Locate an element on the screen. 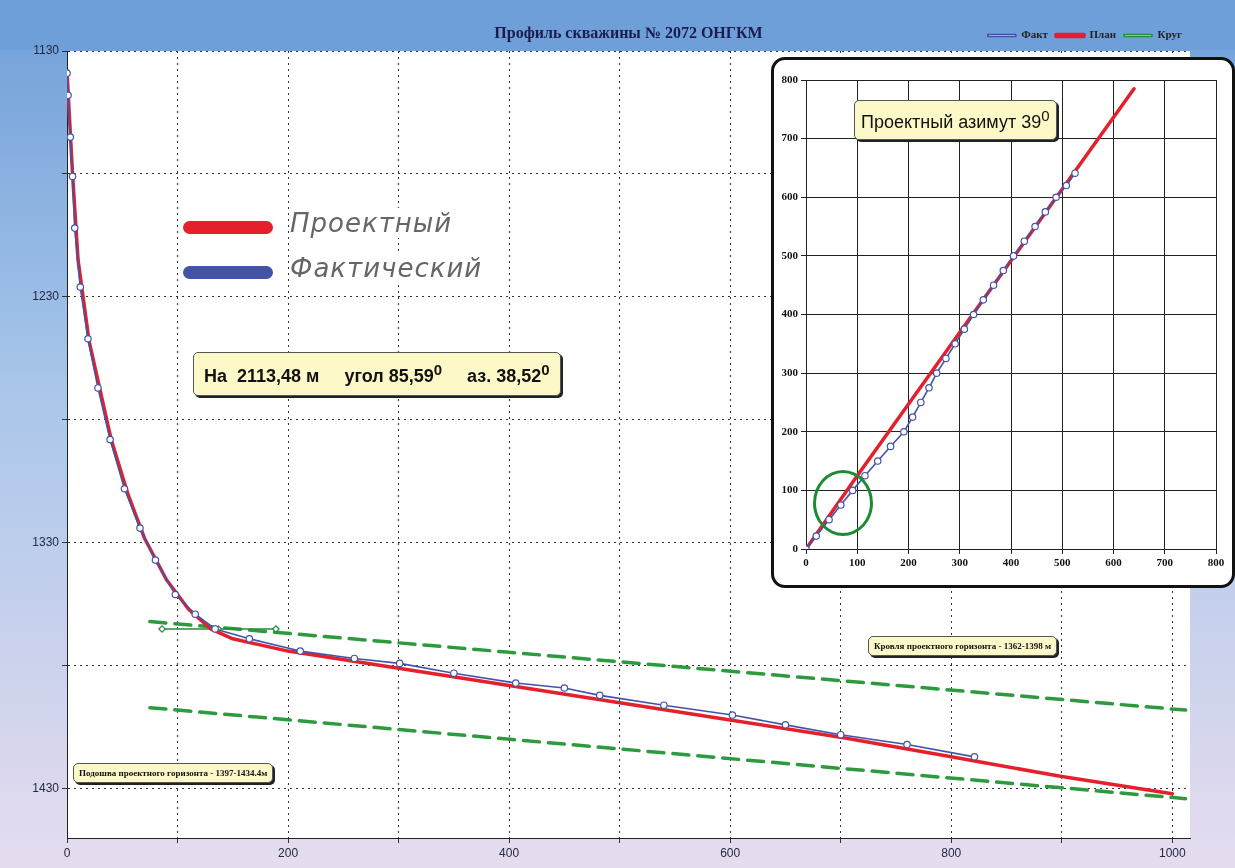 The height and width of the screenshot is (868, 1235). y-tick-label: 700 is located at coordinates (790, 137).